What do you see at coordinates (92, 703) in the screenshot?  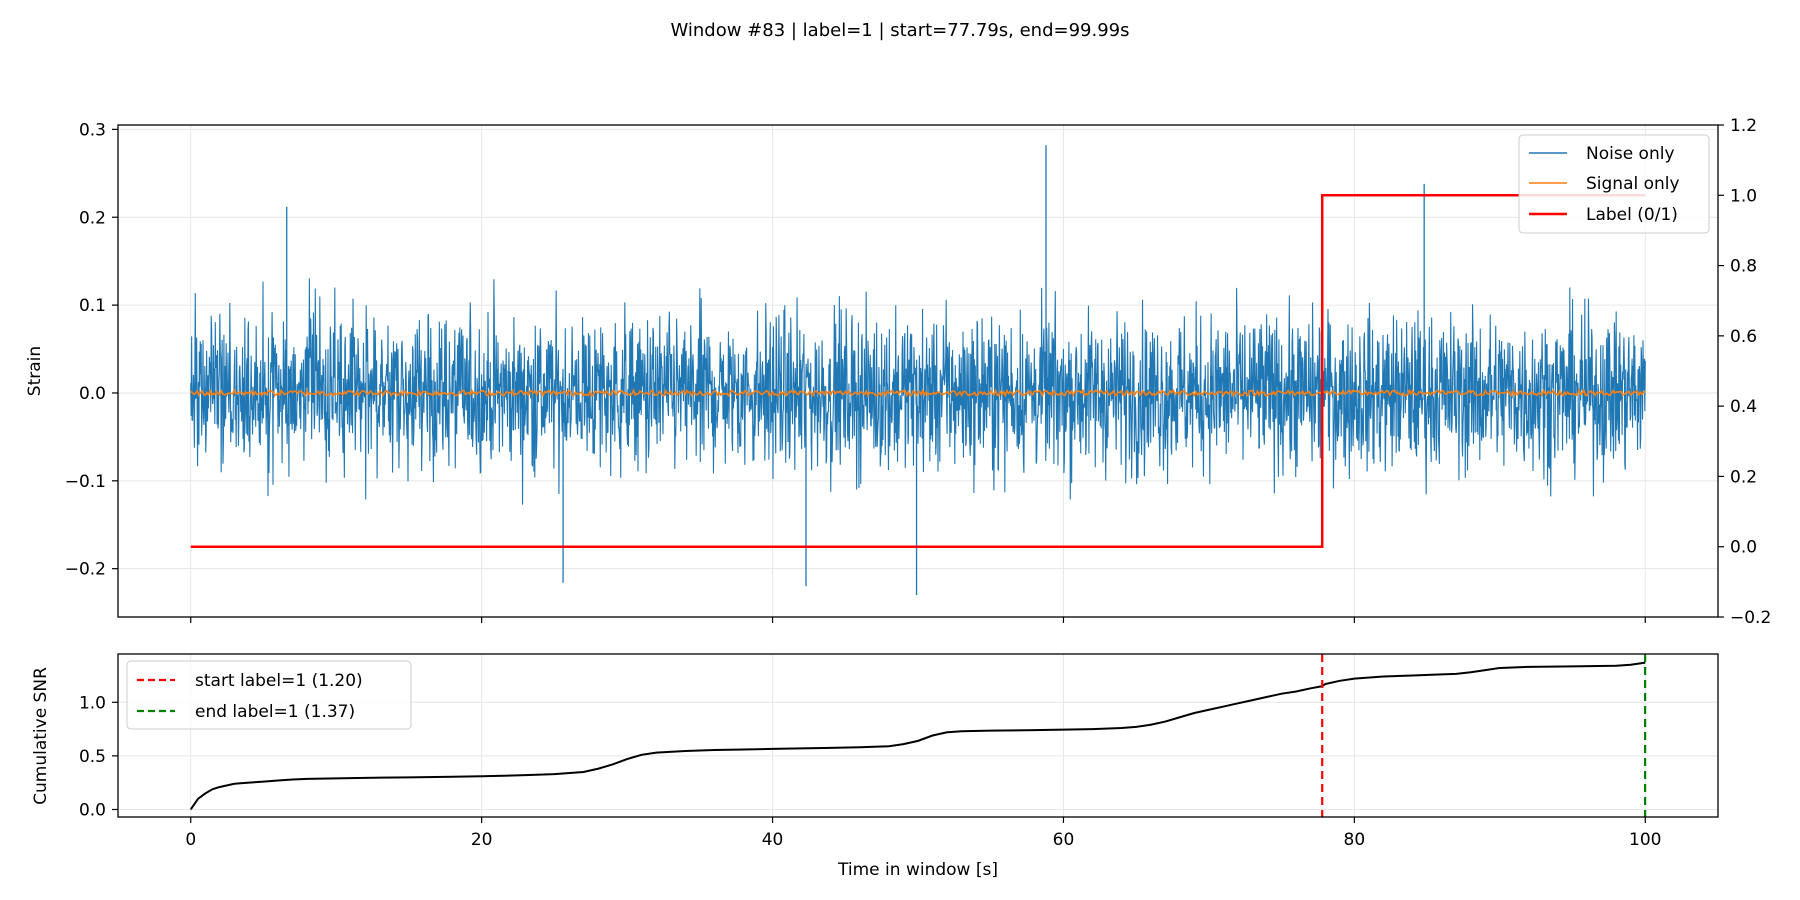 I see `bottom-y-tick-label: 1.0` at bounding box center [92, 703].